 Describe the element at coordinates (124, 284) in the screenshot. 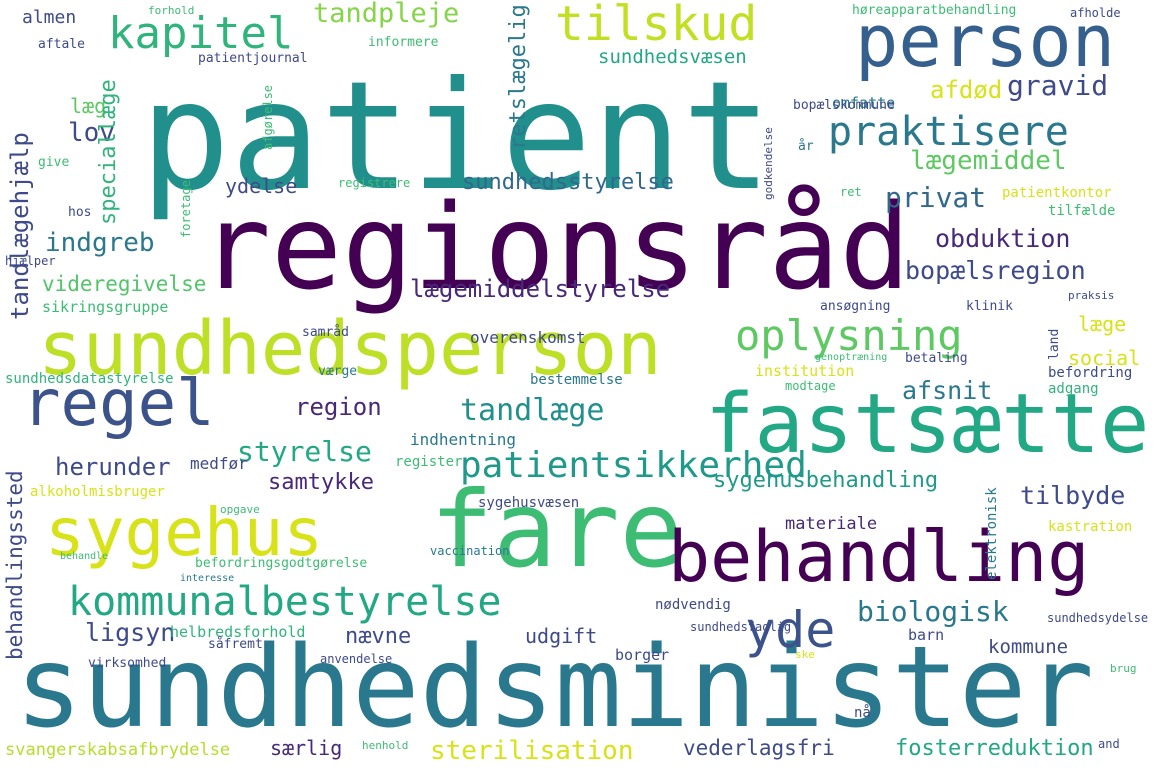

I see `word-videregivelse: videregivelse` at that location.